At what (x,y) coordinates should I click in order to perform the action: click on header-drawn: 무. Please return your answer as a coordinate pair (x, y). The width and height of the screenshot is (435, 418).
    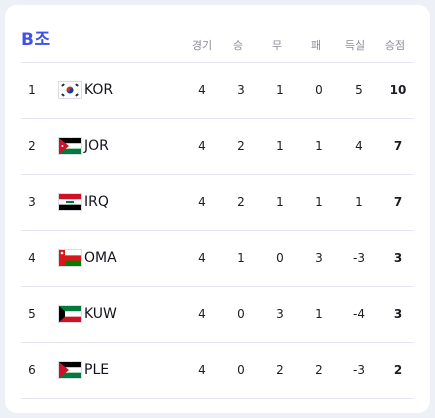
    Looking at the image, I should click on (277, 45).